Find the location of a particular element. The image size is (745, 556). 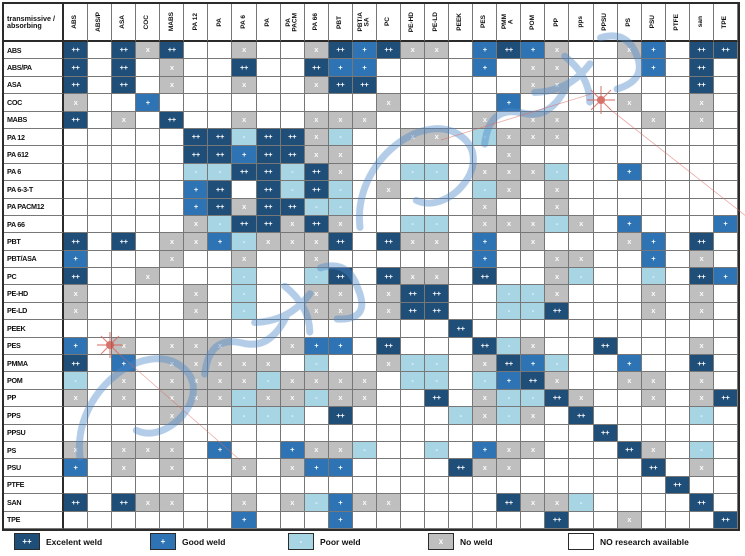

column-header-tpe: TPE is located at coordinates (725, 23).